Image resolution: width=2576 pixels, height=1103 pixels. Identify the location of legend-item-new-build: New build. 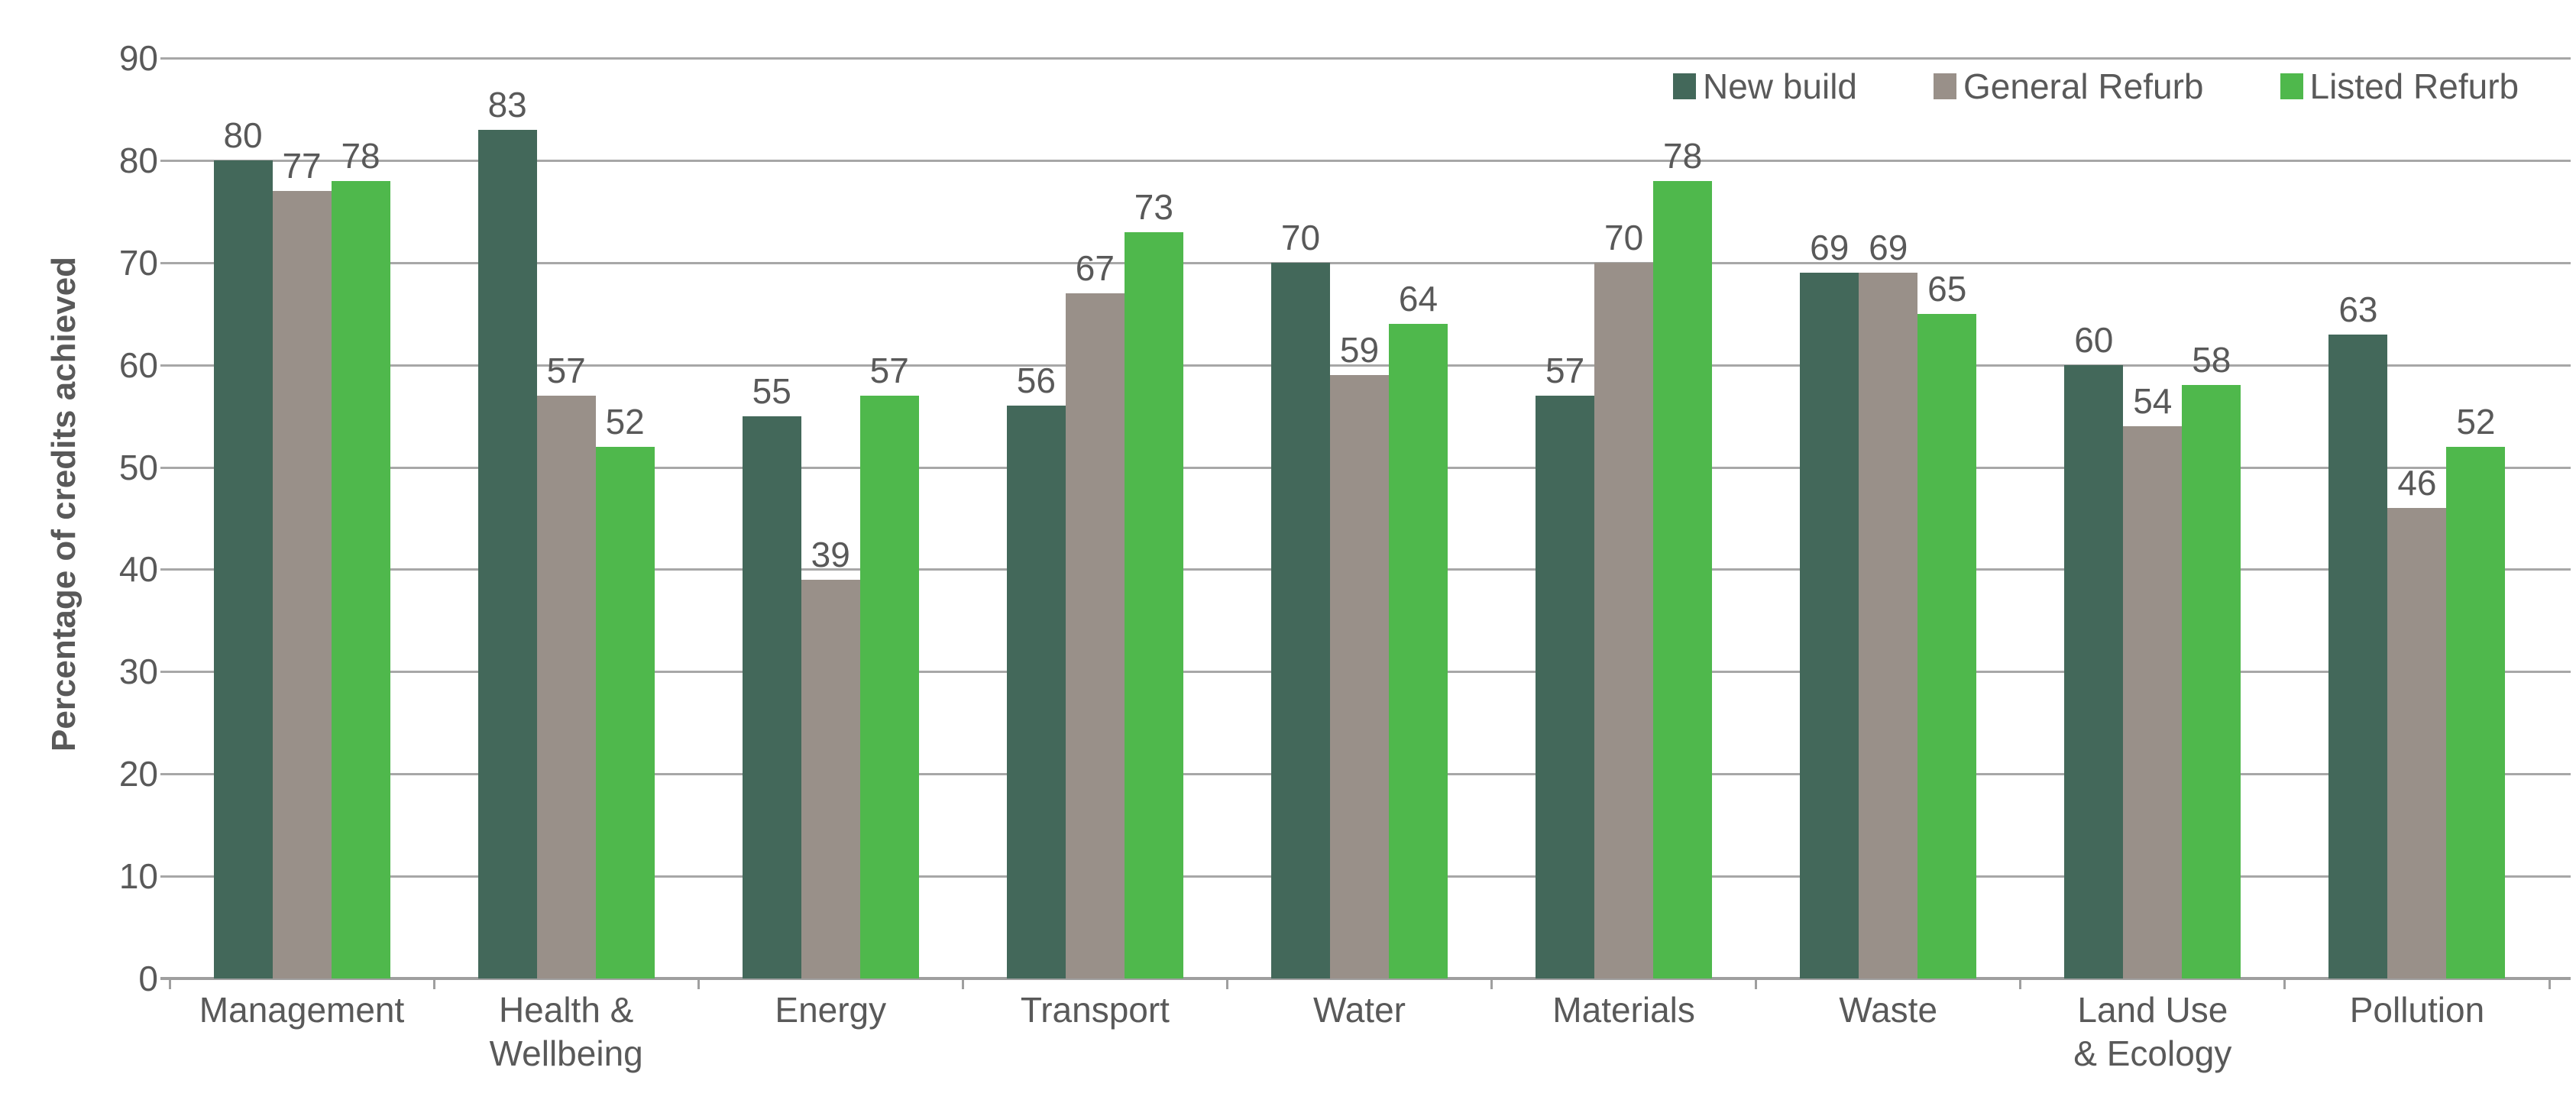
(1765, 86).